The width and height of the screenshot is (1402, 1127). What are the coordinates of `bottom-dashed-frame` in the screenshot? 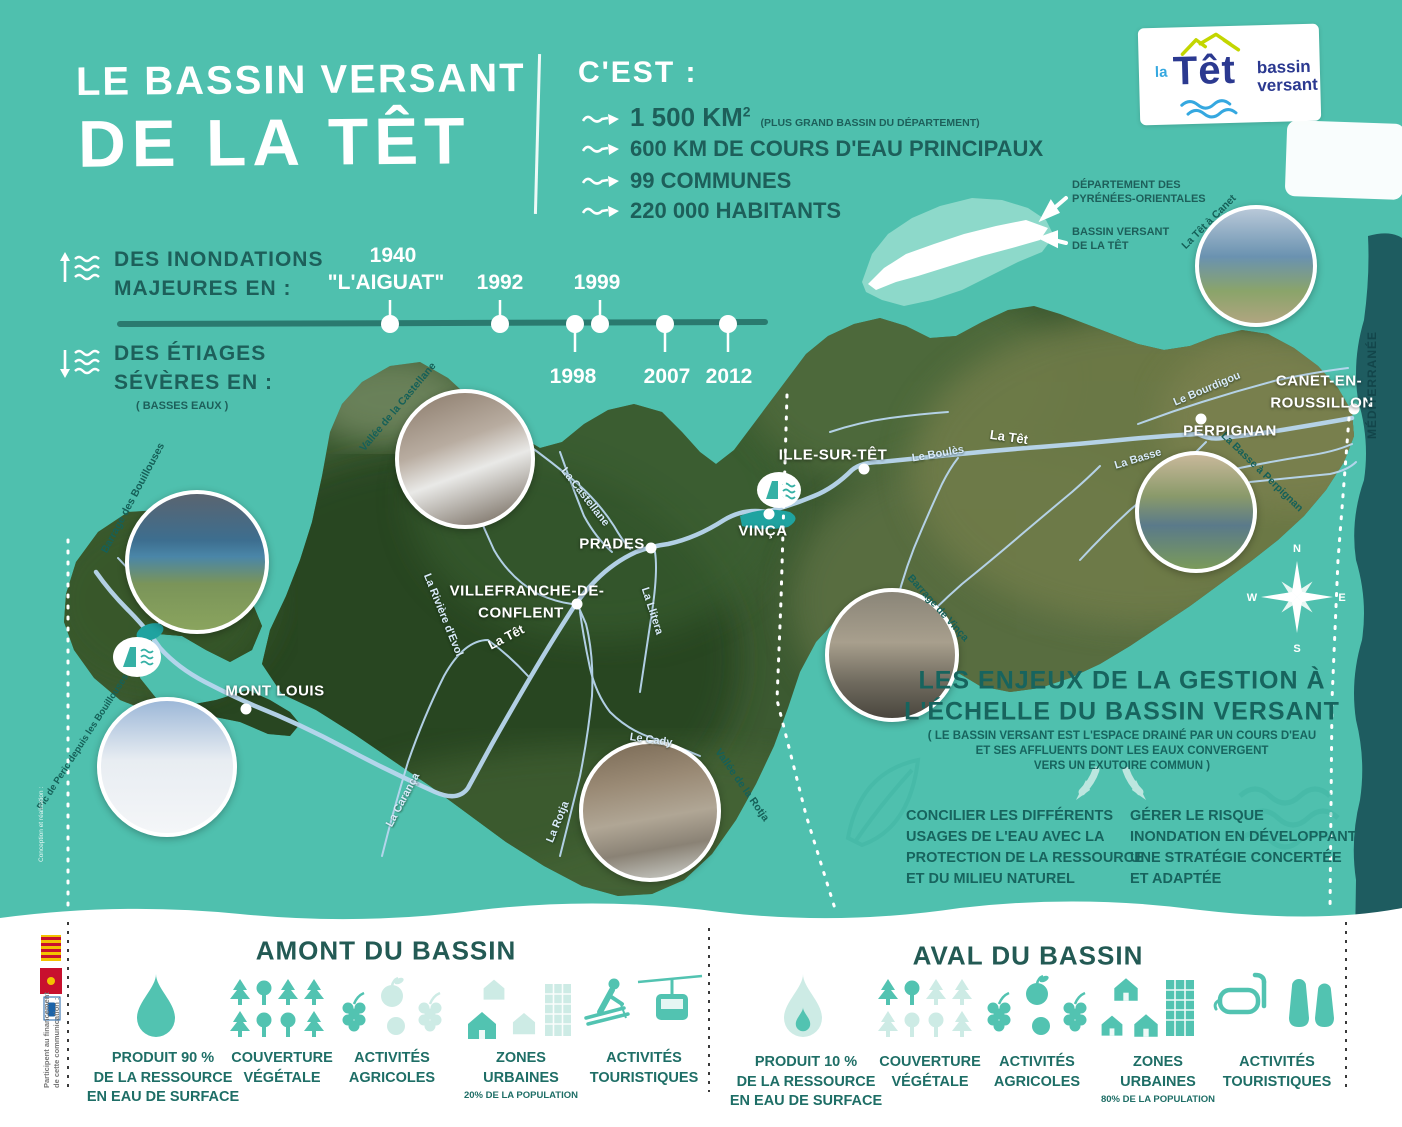 It's located at (707, 1007).